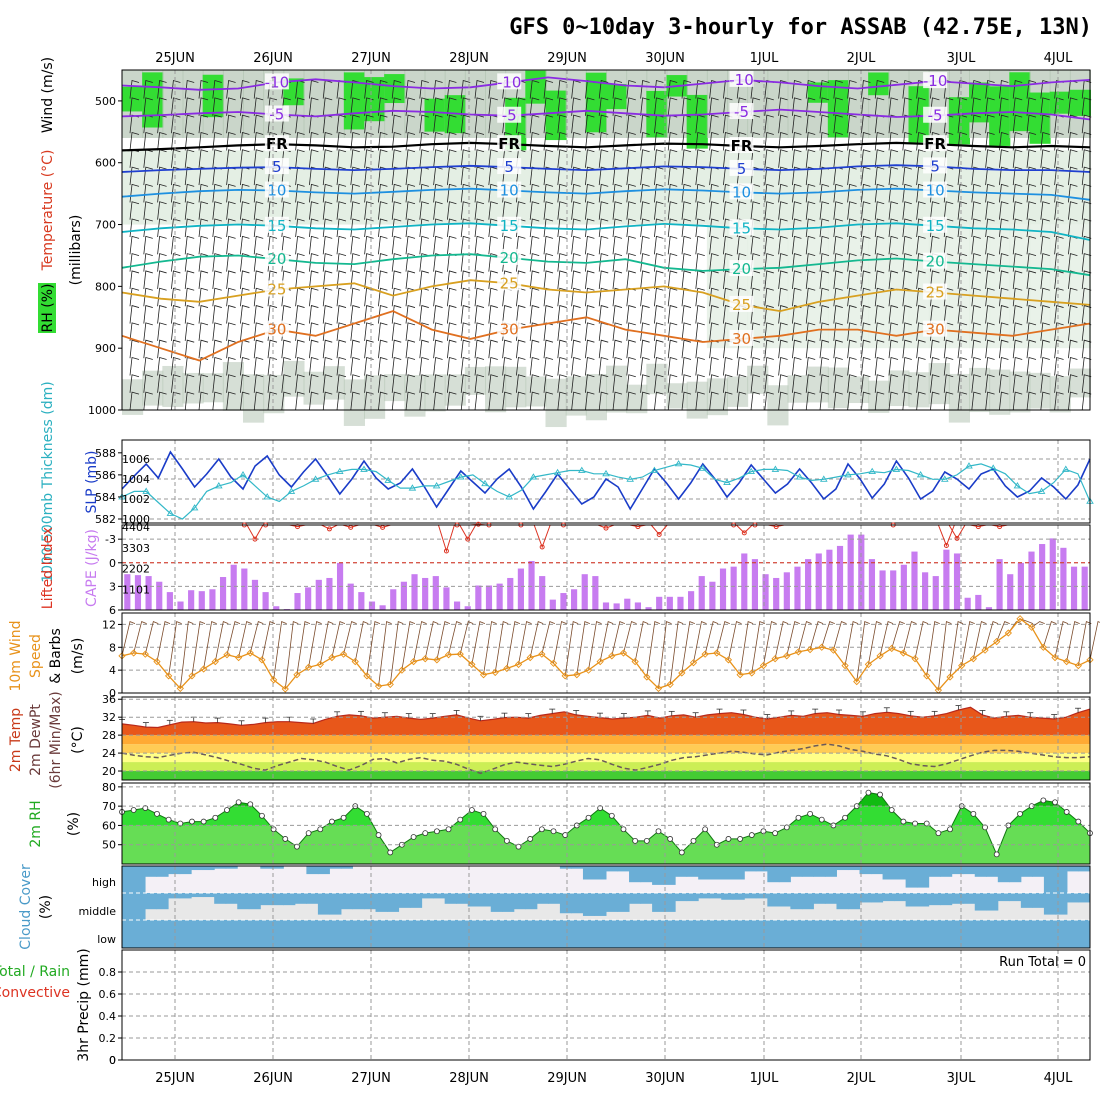 Image resolution: width=1100 pixels, height=1100 pixels. What do you see at coordinates (556, 115) in the screenshot?
I see `rh-shade-moist` at bounding box center [556, 115].